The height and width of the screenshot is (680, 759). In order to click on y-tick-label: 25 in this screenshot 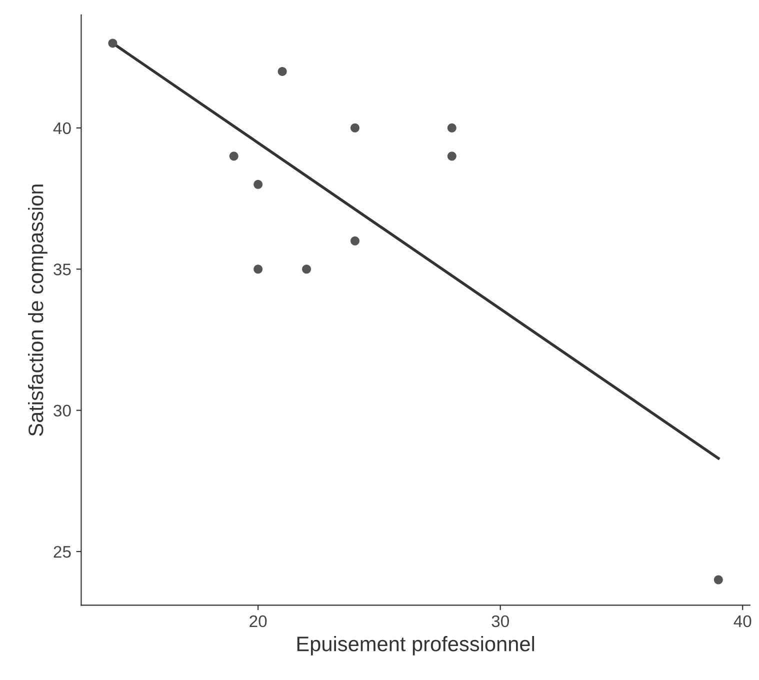, I will do `click(62, 552)`.